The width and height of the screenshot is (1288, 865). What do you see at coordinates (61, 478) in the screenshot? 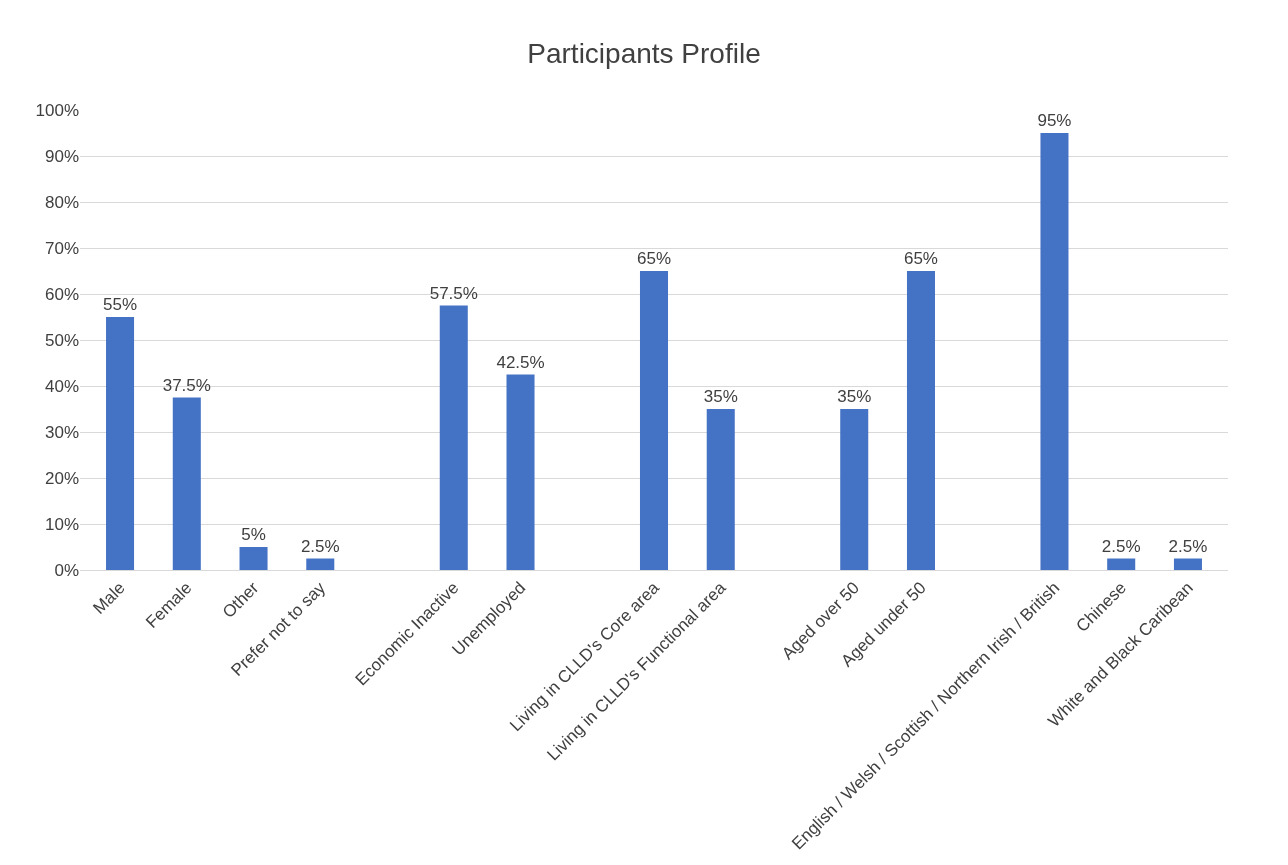
I see `y-tick-label: 20%` at bounding box center [61, 478].